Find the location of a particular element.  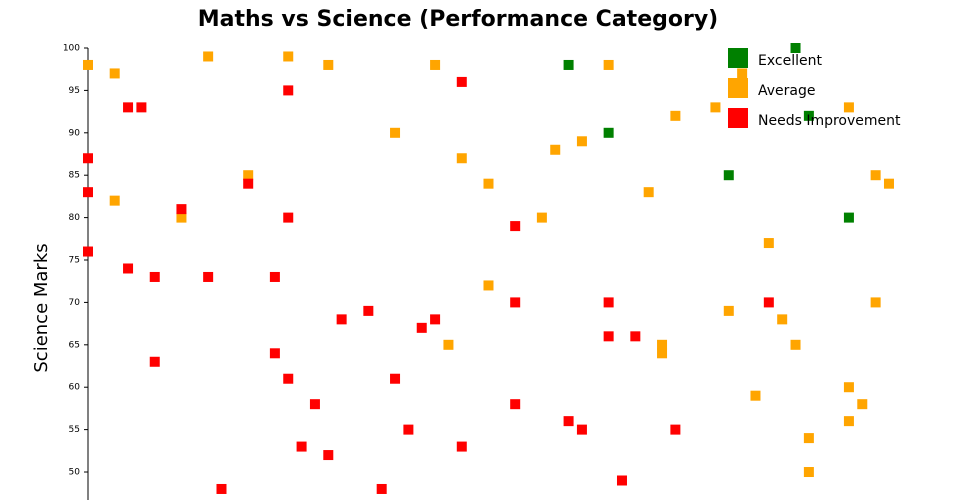

y-tick-label: 70 is located at coordinates (75, 303).